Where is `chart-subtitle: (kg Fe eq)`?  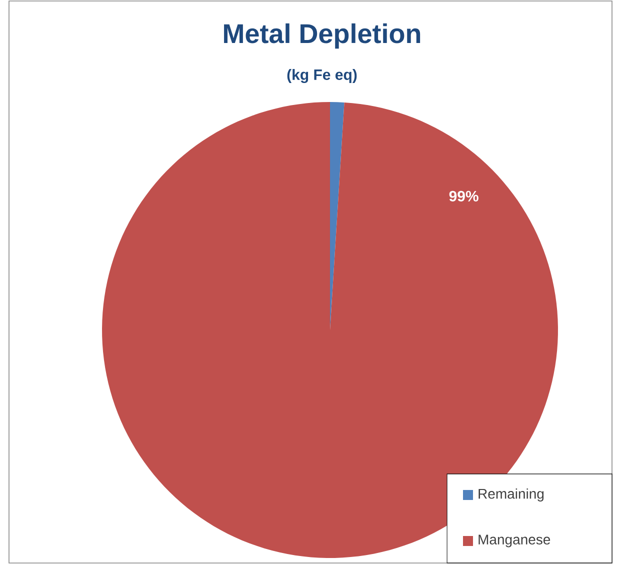
chart-subtitle: (kg Fe eq) is located at coordinates (322, 76).